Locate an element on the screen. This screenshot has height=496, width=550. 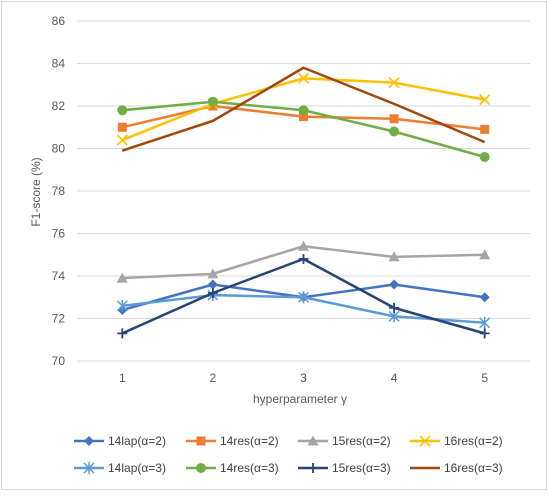
x-tick-label: 1 is located at coordinates (122, 378).